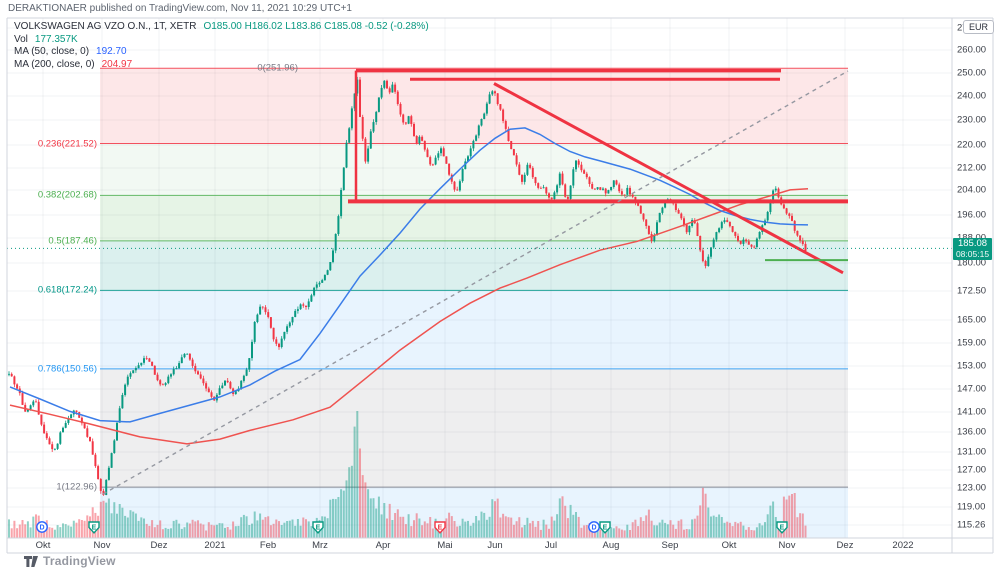 The width and height of the screenshot is (1000, 575). I want to click on price-tick-label: 172.50, so click(972, 291).